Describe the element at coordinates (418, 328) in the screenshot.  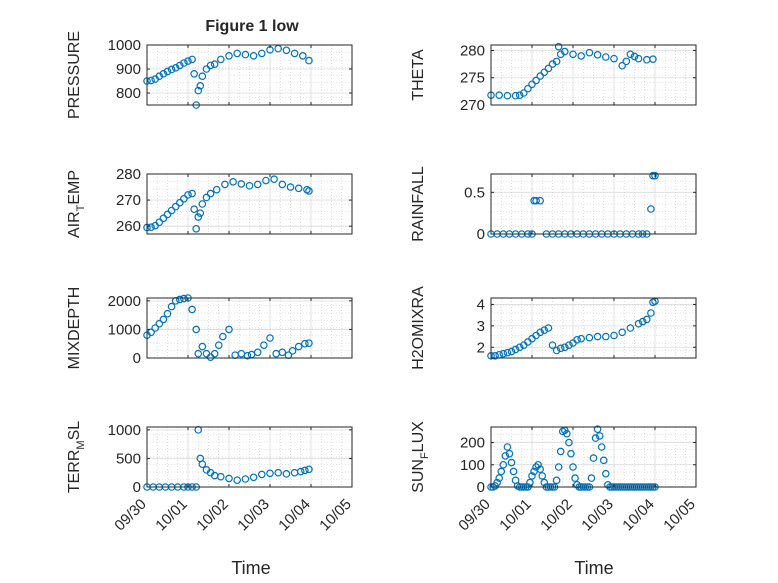
I see `y-axis-label-5: H2OMIXRA` at that location.